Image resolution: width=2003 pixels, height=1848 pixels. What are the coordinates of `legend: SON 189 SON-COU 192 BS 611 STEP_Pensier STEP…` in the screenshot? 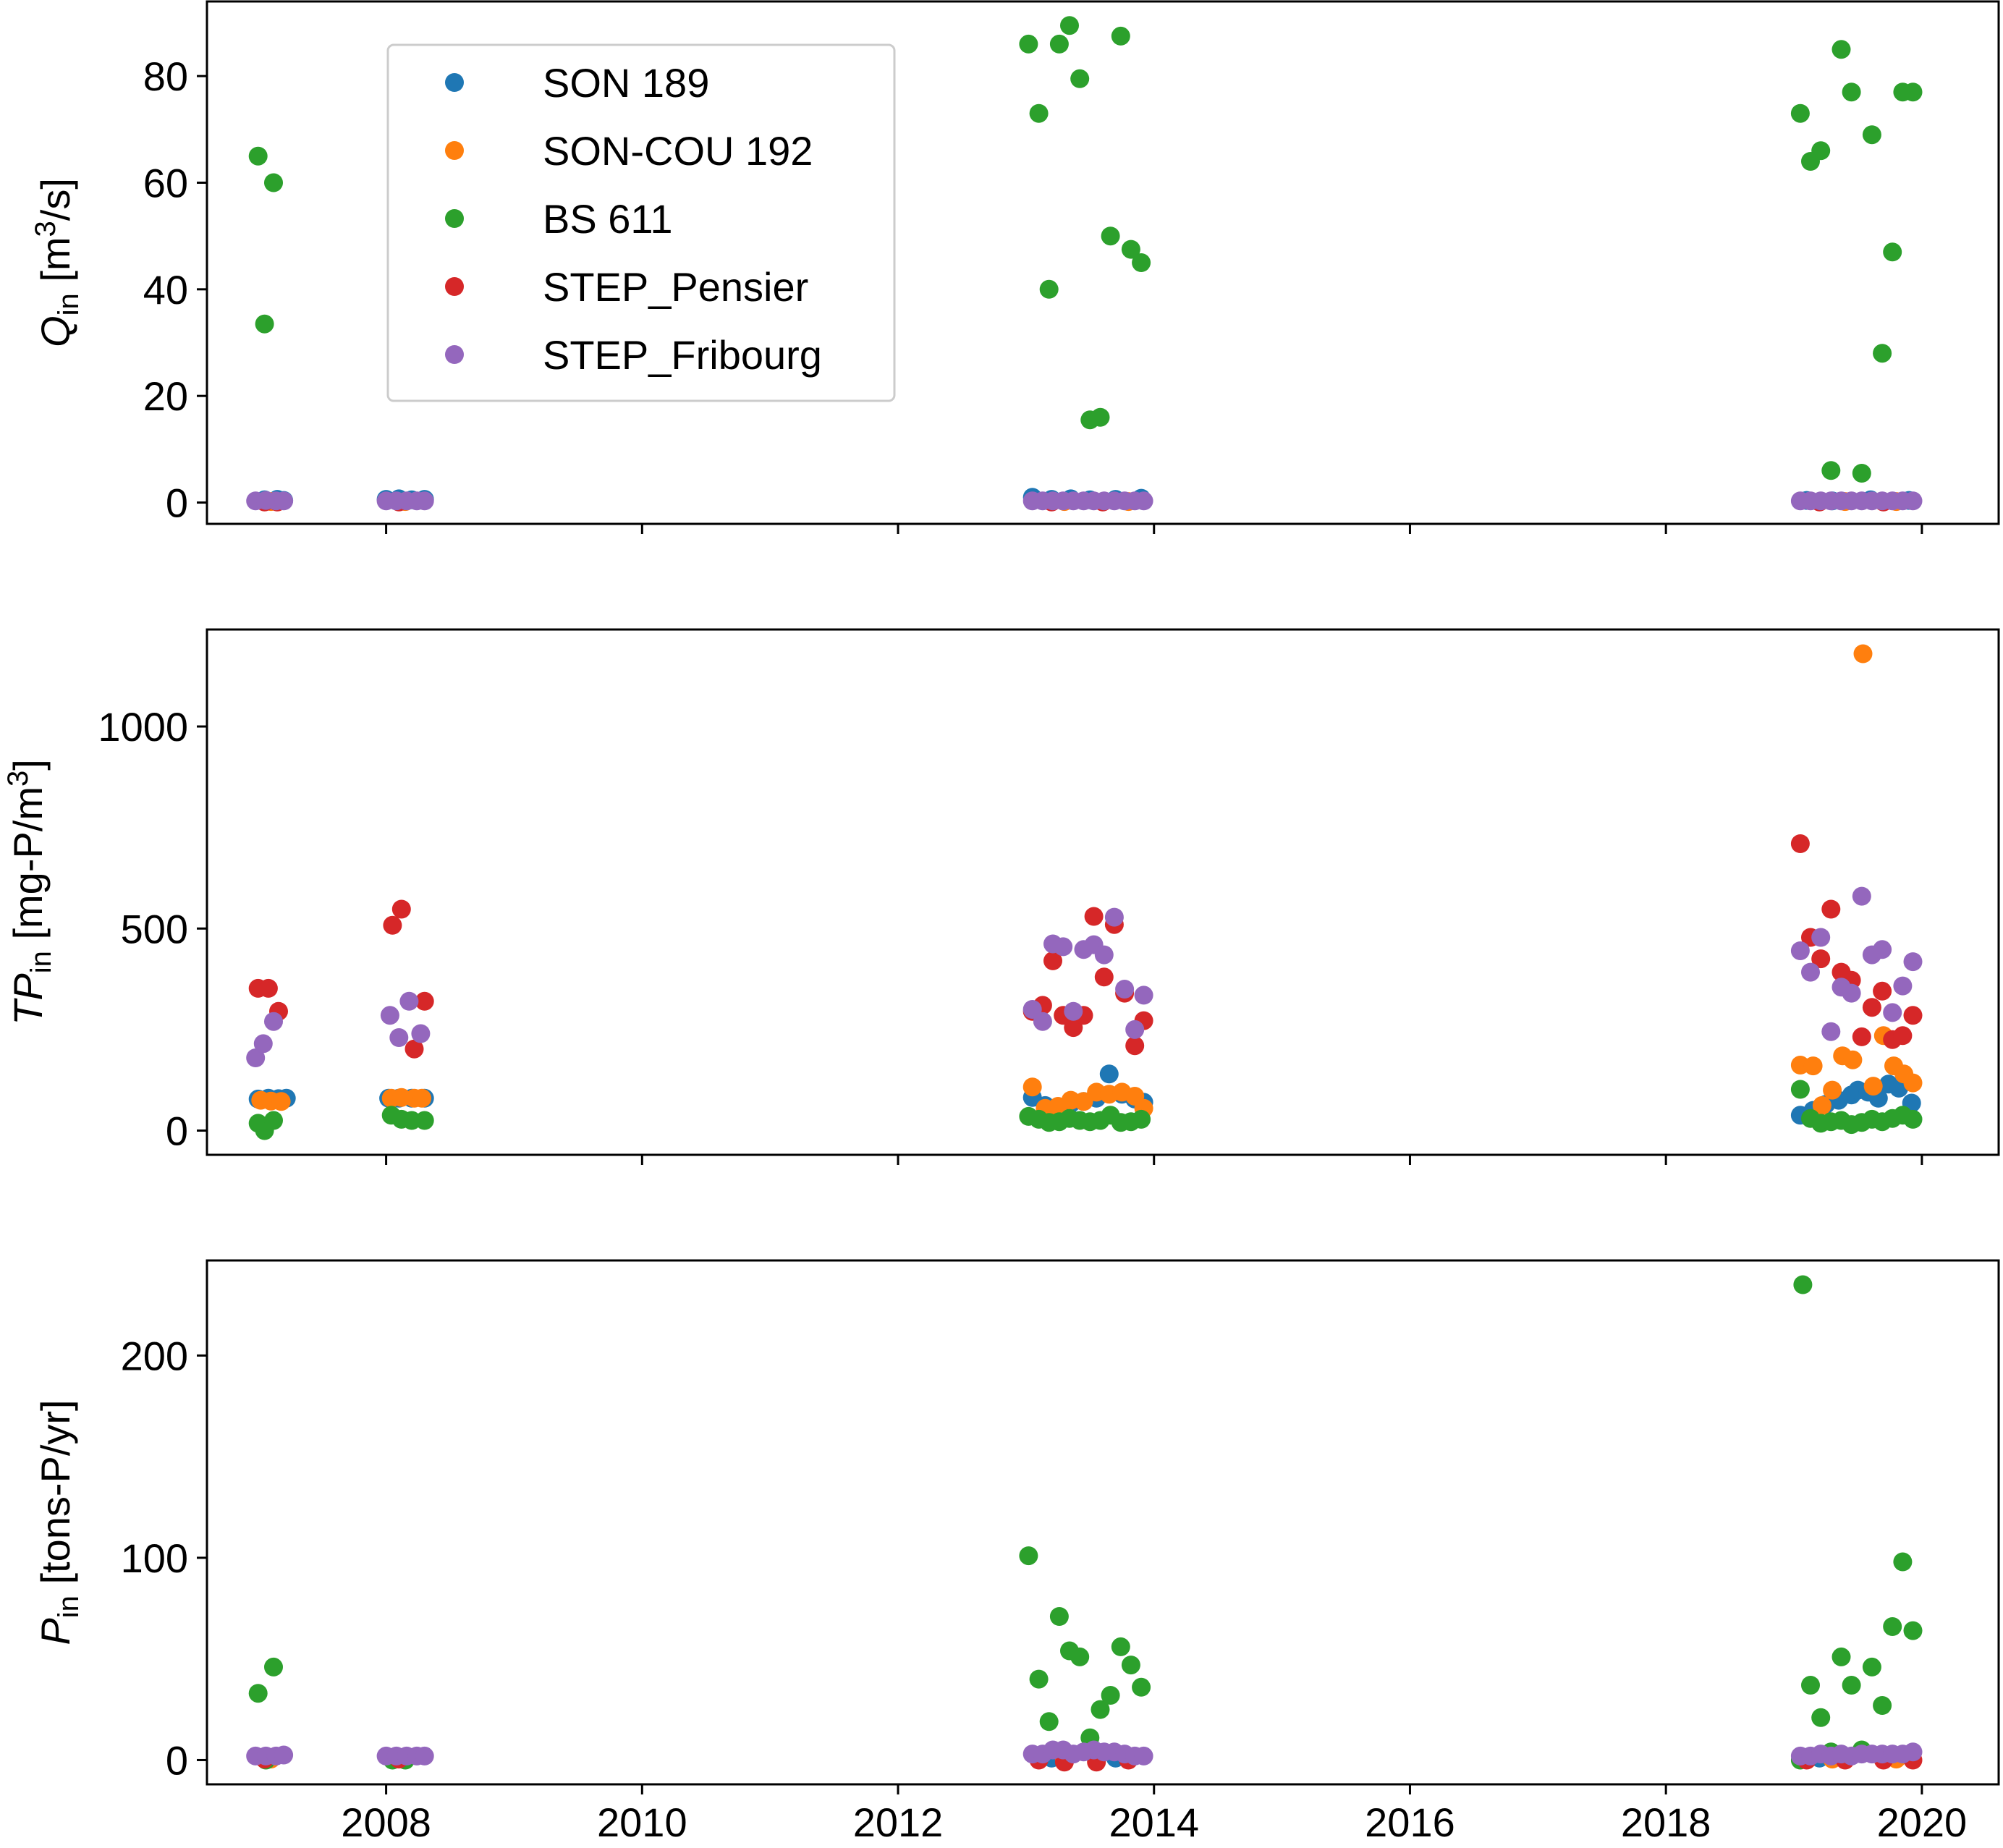 It's located at (641, 222).